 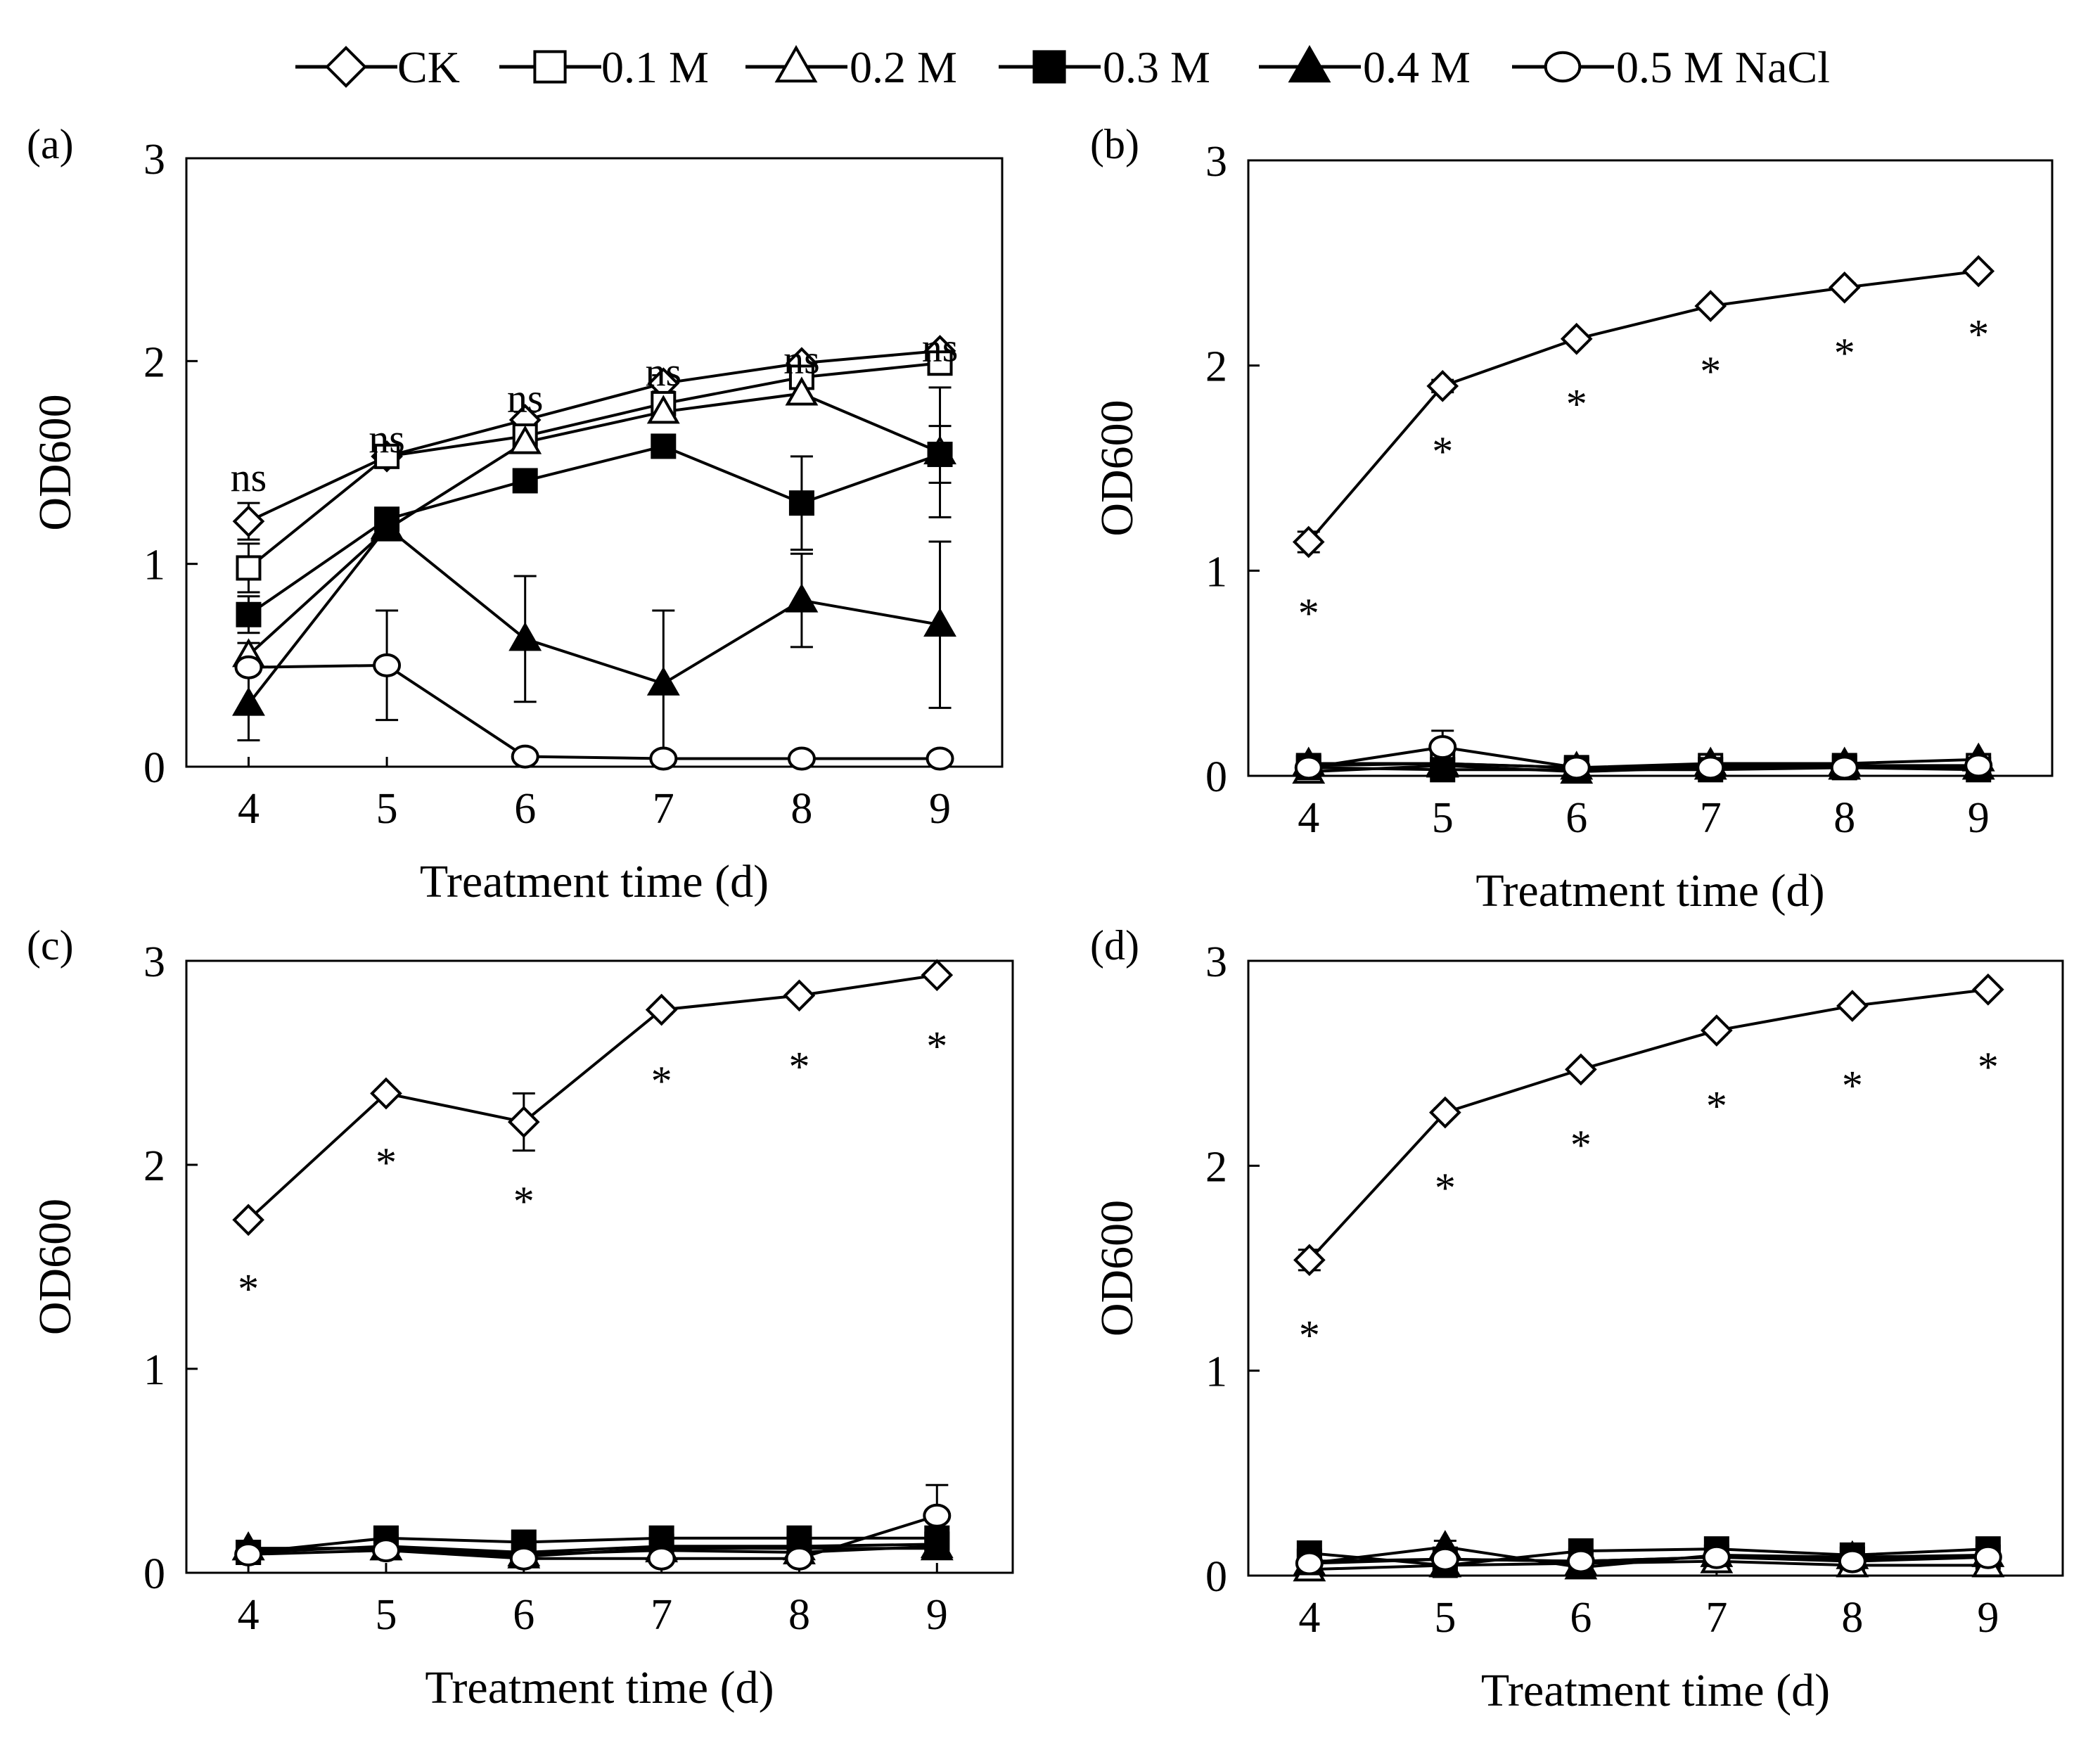 I want to click on marker-0-4-m, so click(x=663, y=681).